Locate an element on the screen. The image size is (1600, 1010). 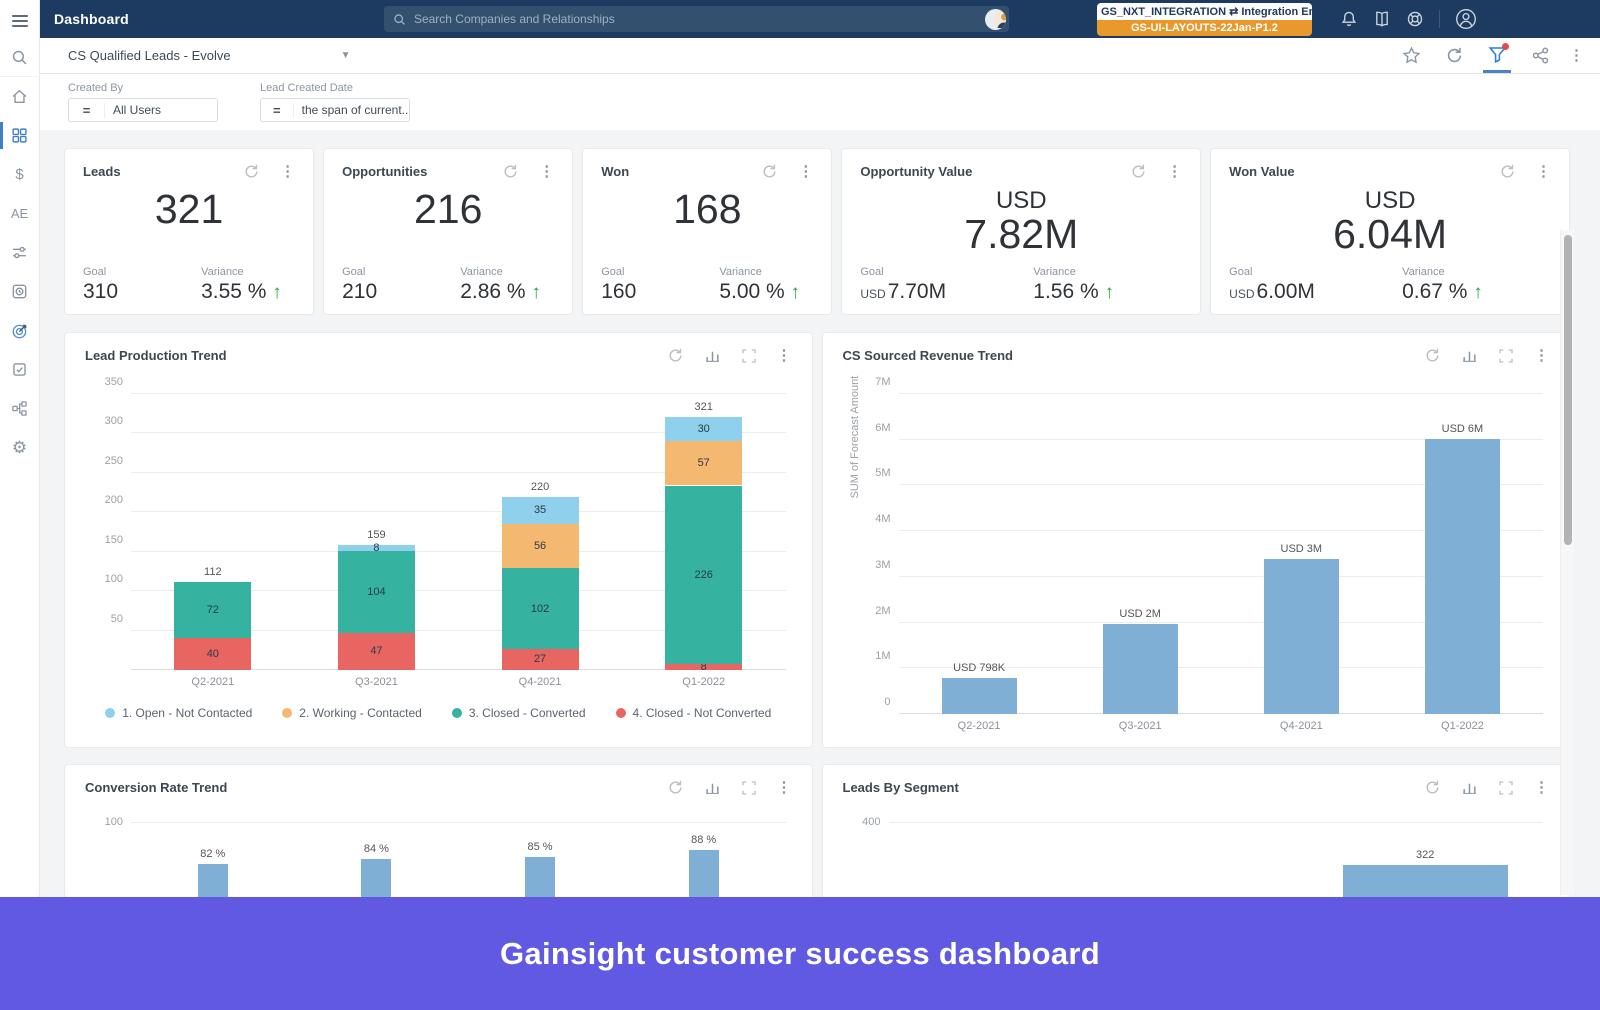
bar-segment: 35 is located at coordinates (540, 510).